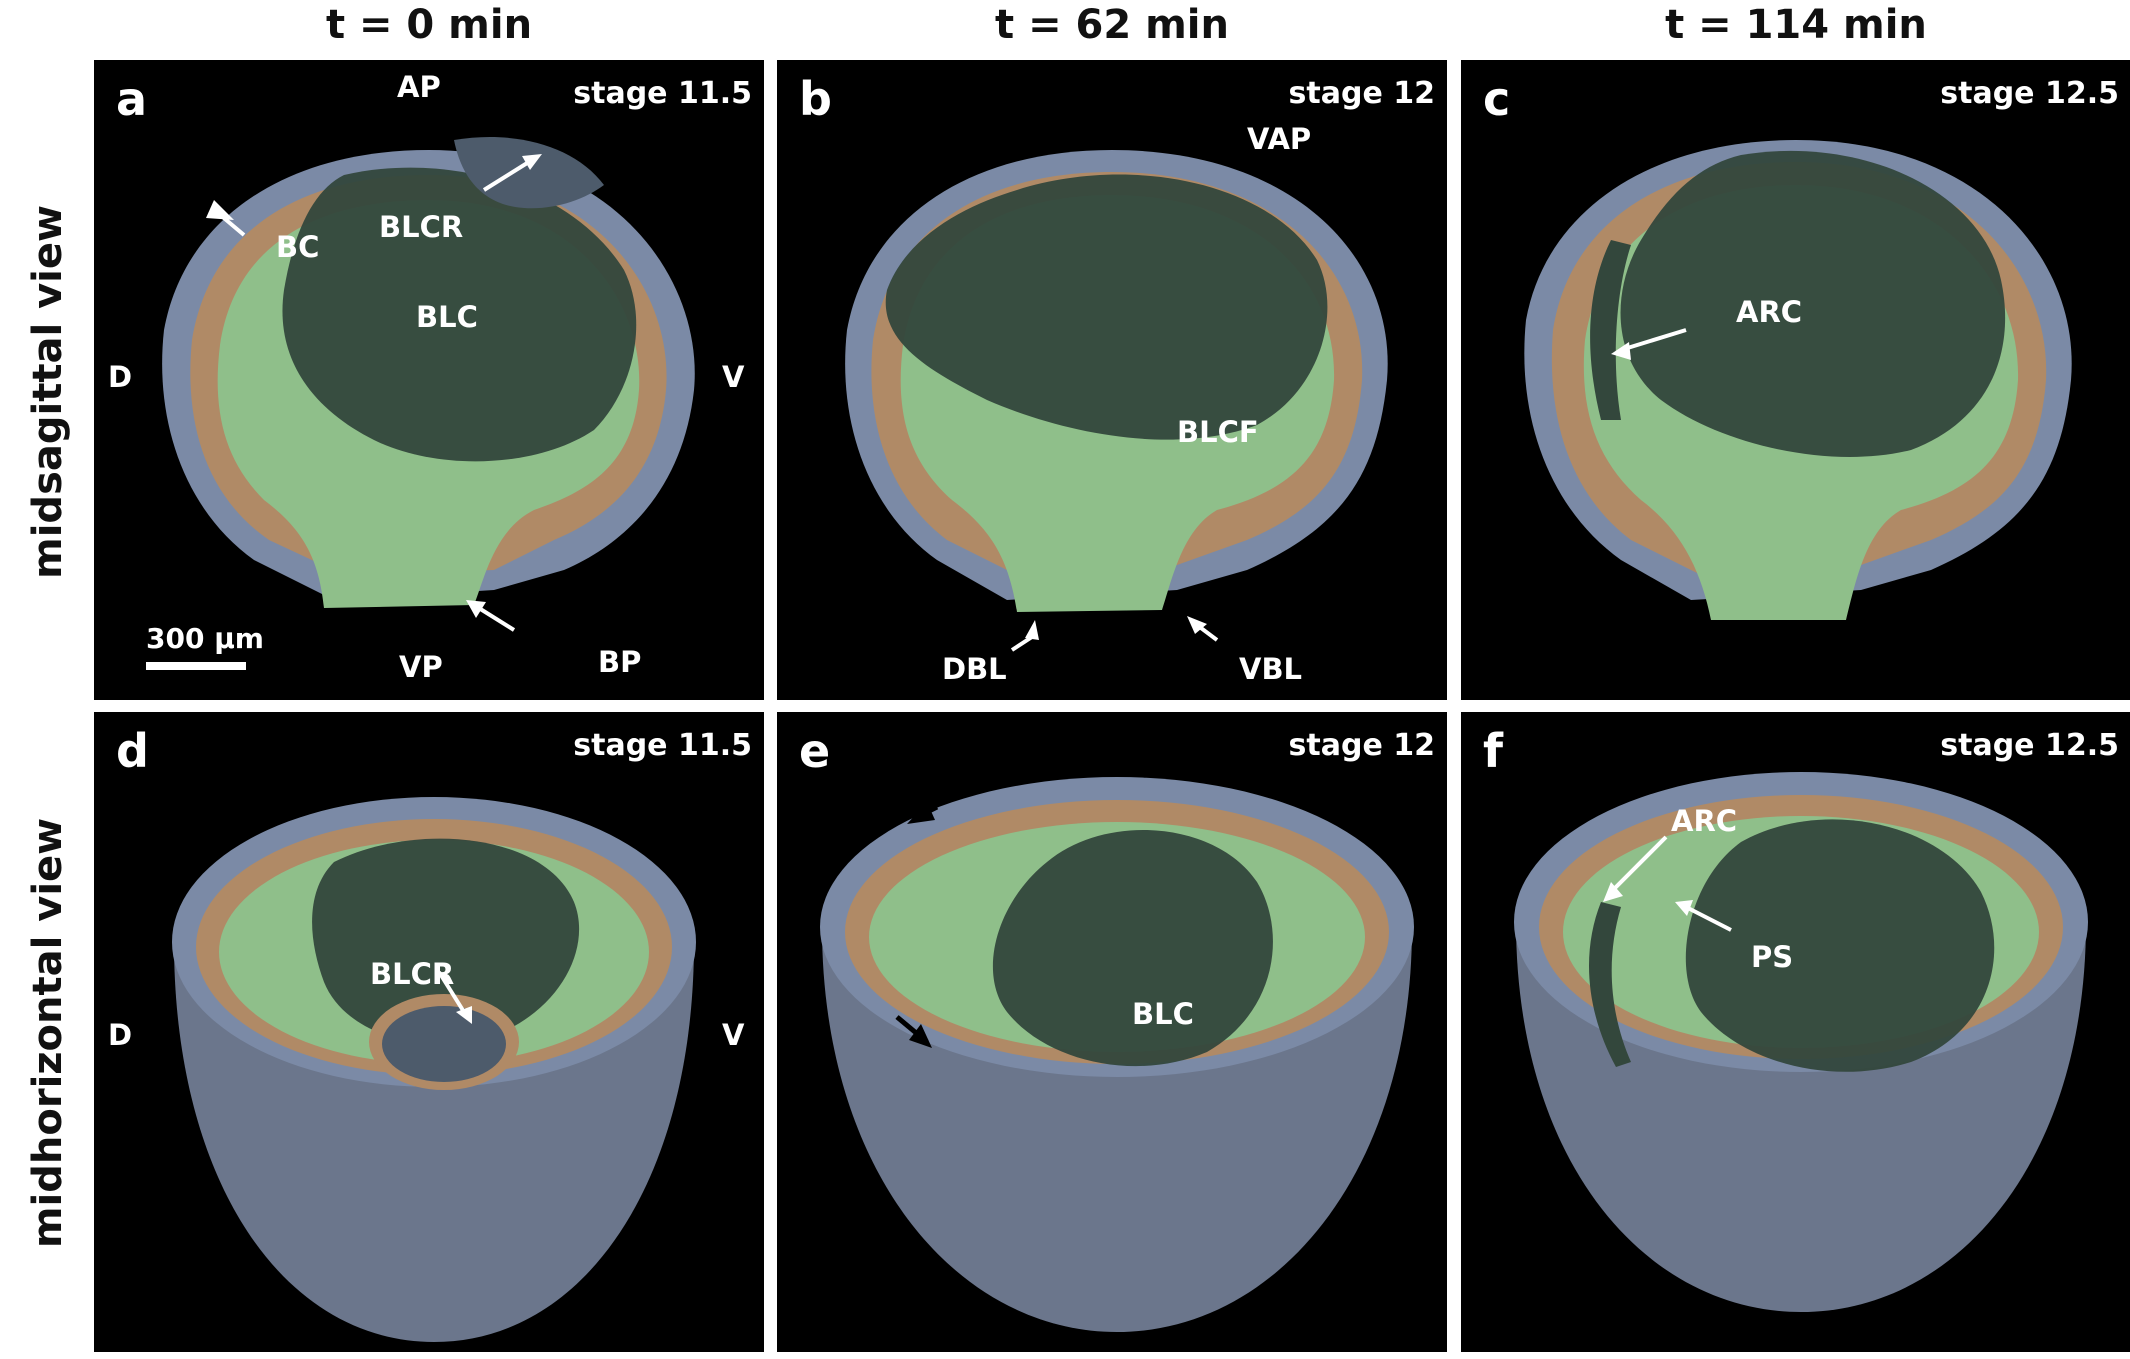 The width and height of the screenshot is (2130, 1359). I want to click on label-bc: BC, so click(298, 247).